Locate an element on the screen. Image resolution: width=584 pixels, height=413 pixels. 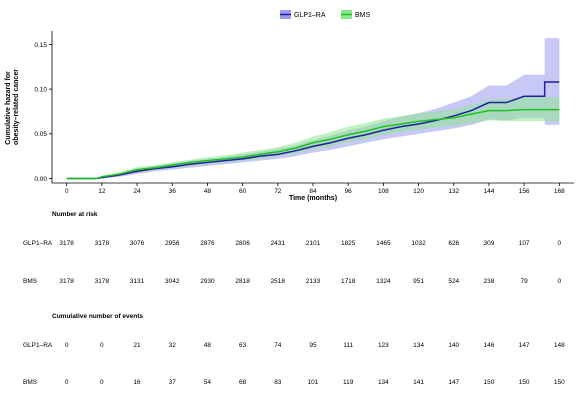
legend: GLP1–RA BMS is located at coordinates (325, 14).